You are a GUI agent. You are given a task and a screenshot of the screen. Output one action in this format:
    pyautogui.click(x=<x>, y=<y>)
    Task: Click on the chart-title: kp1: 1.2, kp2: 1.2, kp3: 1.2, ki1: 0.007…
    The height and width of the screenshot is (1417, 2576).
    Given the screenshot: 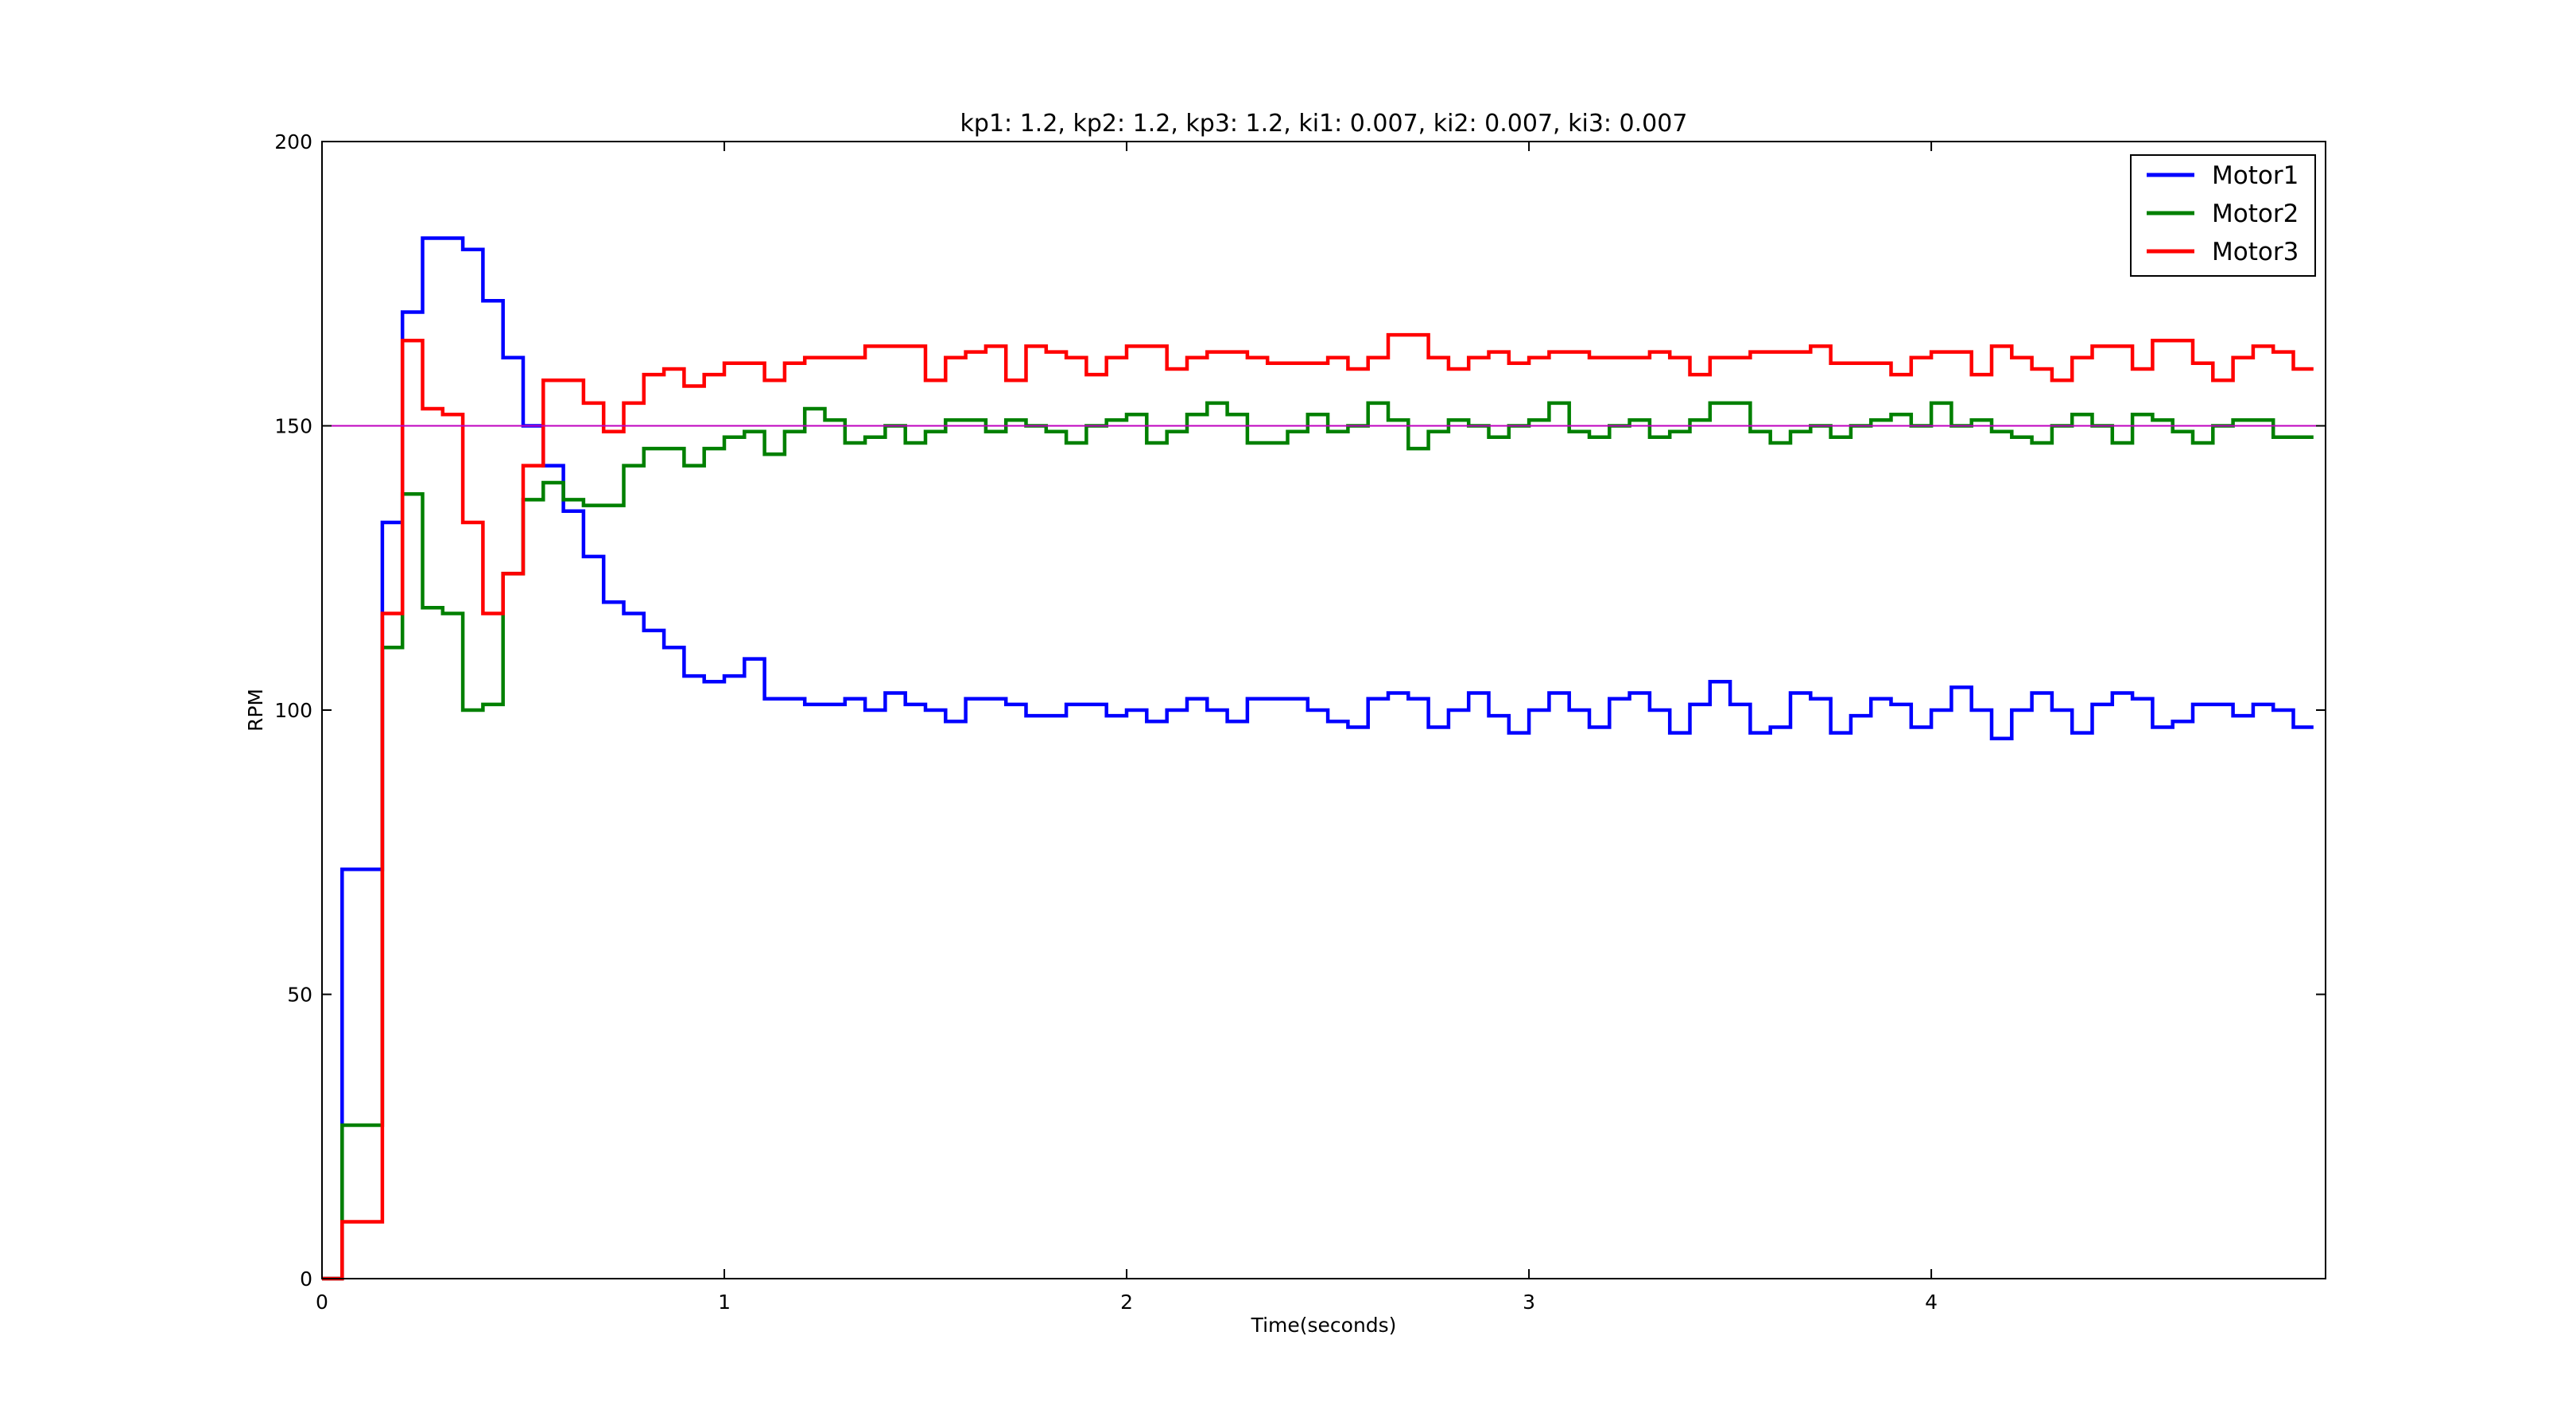 What is the action you would take?
    pyautogui.click(x=1324, y=124)
    